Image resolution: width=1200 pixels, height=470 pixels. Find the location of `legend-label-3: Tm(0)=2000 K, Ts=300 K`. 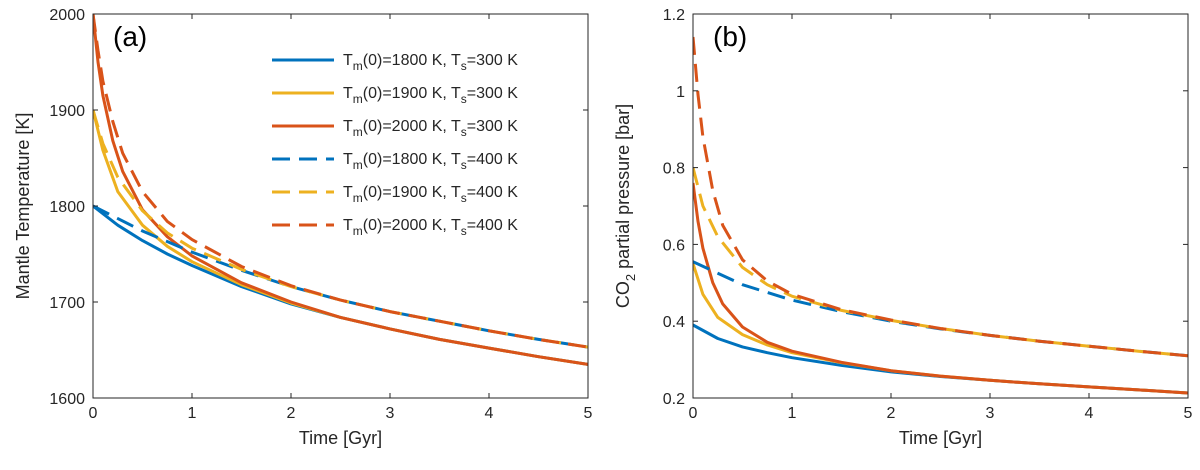

legend-label-3: Tm(0)=2000 K, Ts=300 K is located at coordinates (430, 128).